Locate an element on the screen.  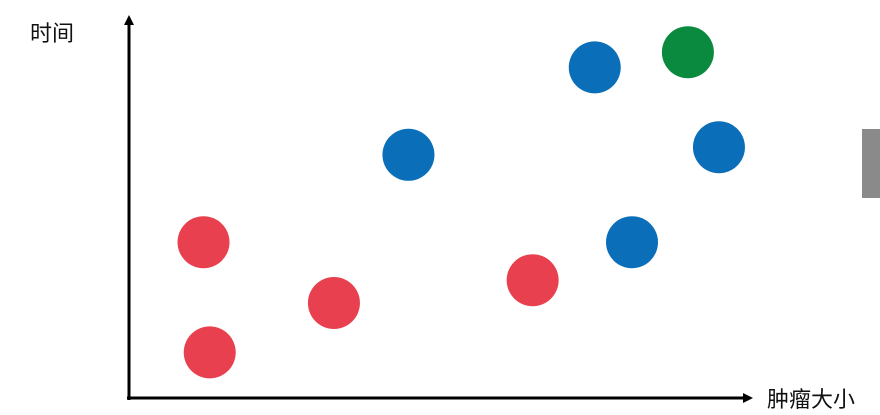
y-axis-label: 时间 is located at coordinates (52, 34).